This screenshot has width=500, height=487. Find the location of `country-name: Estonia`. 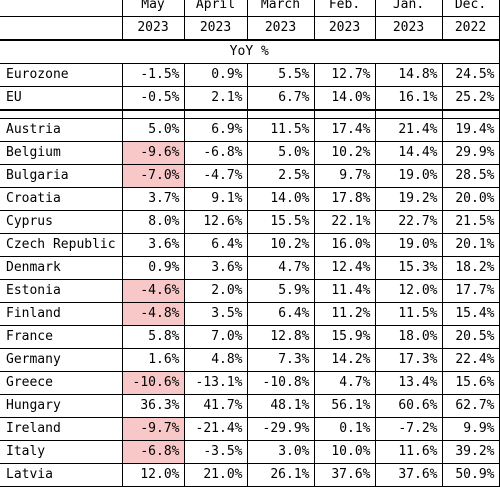

country-name: Estonia is located at coordinates (61, 291).